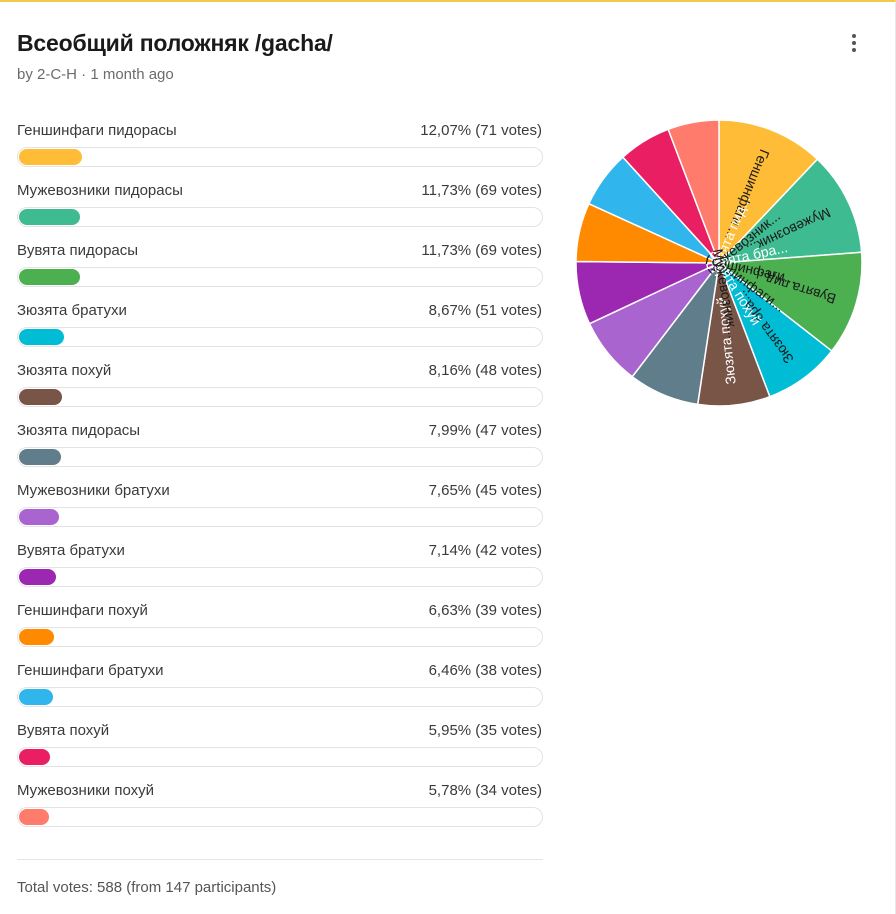 This screenshot has width=896, height=914. What do you see at coordinates (93, 490) in the screenshot?
I see `option-label: Мужевозники братухи` at bounding box center [93, 490].